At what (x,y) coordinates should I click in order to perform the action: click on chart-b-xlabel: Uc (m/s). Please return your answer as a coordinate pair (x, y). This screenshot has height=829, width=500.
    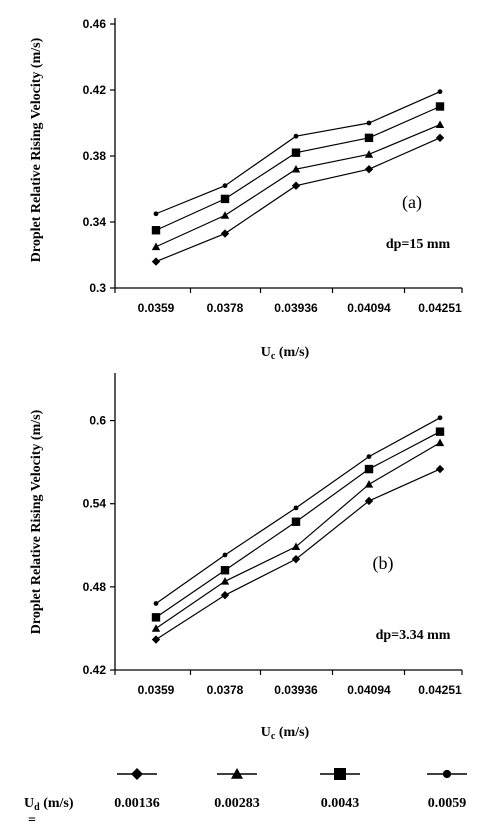
    Looking at the image, I should click on (285, 733).